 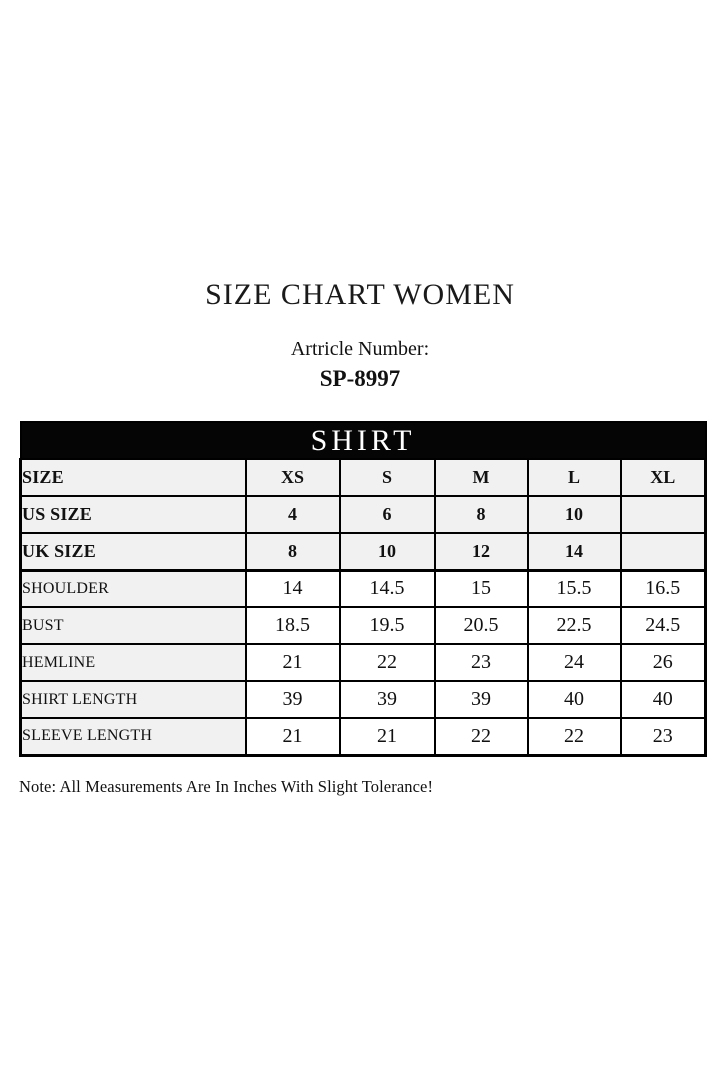 What do you see at coordinates (387, 625) in the screenshot?
I see `table-cell: 19.5` at bounding box center [387, 625].